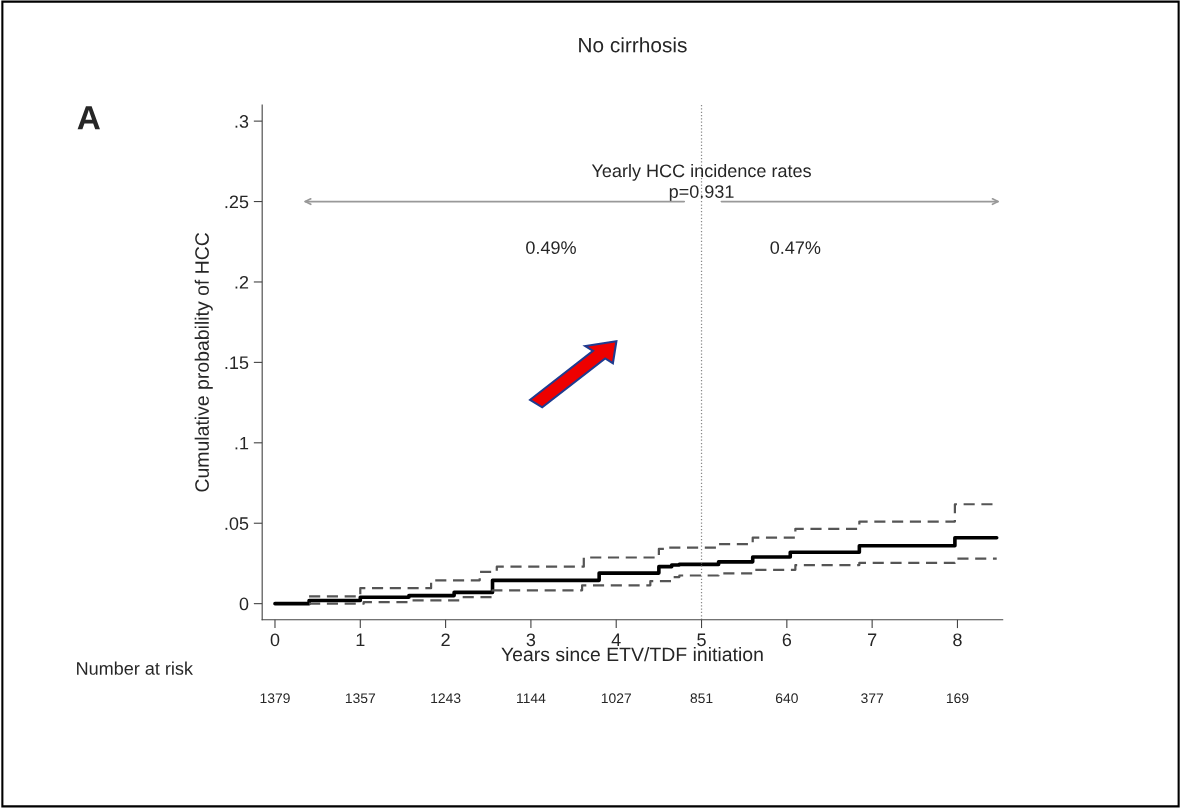 The width and height of the screenshot is (1181, 808). What do you see at coordinates (787, 640) in the screenshot?
I see `x-tick-label: 6` at bounding box center [787, 640].